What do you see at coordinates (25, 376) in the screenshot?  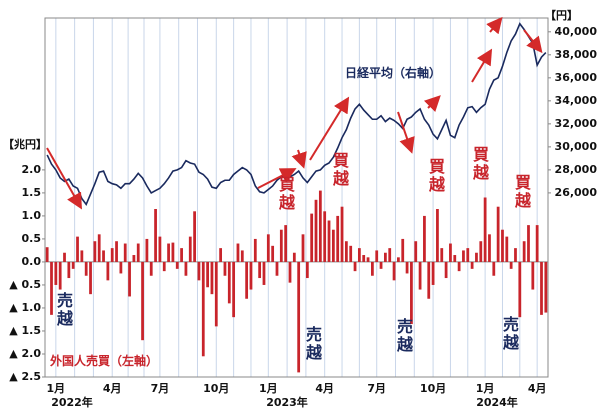 I see `y-tick-label: ▲ 2.5` at bounding box center [25, 376].